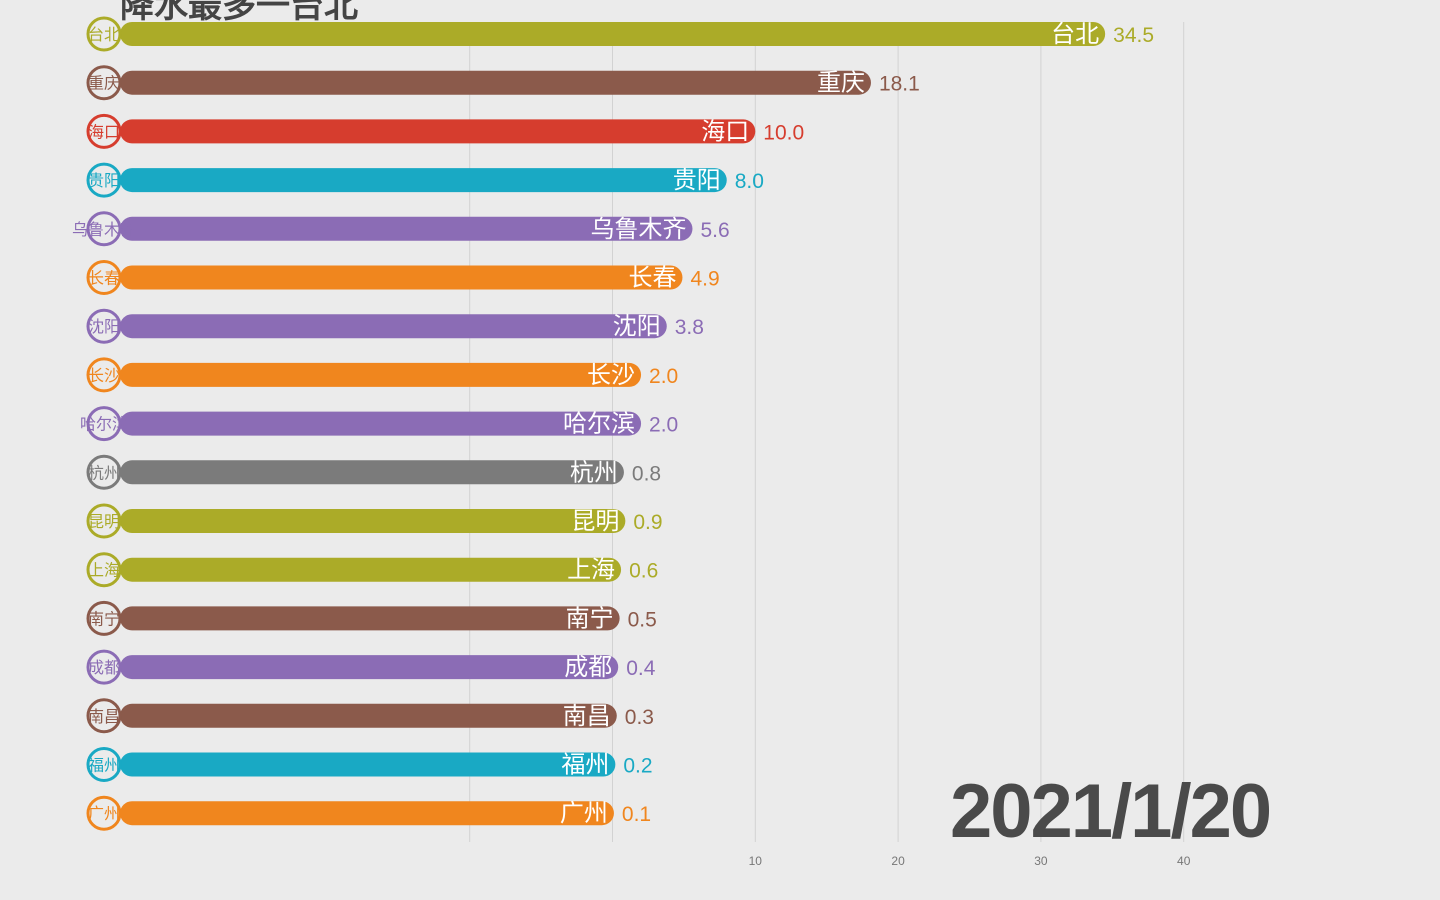 This screenshot has height=900, width=1440. I want to click on bar-label: 南昌, so click(587, 716).